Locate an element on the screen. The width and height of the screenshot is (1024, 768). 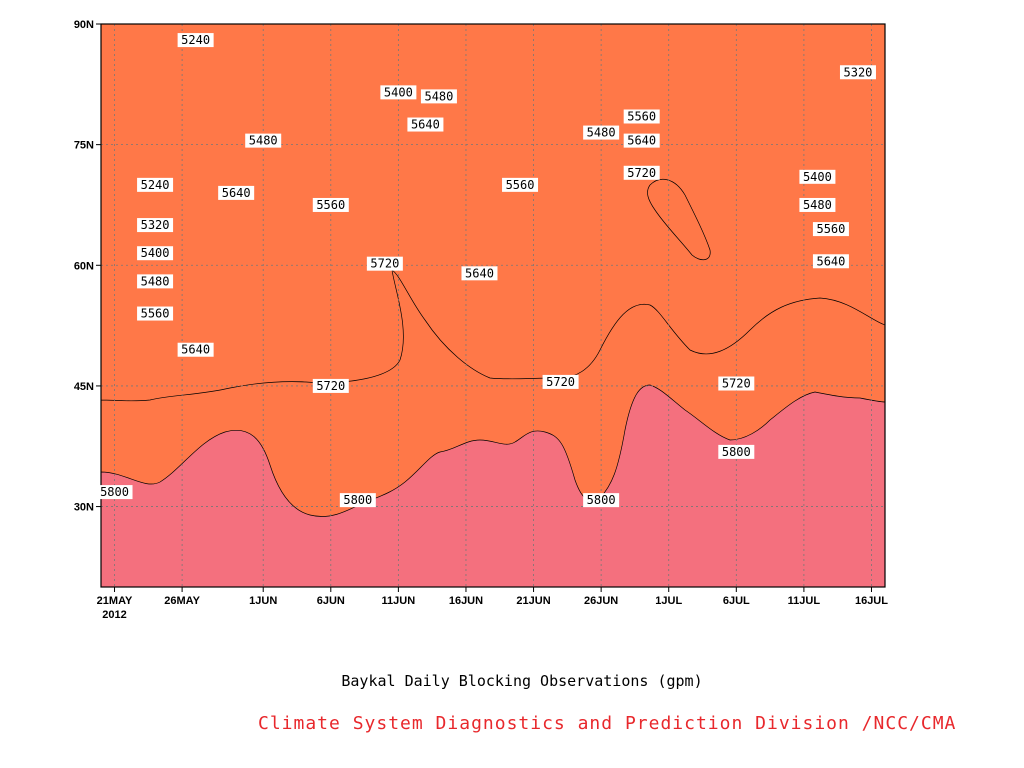
x-tick-label: 11JUN is located at coordinates (399, 601).